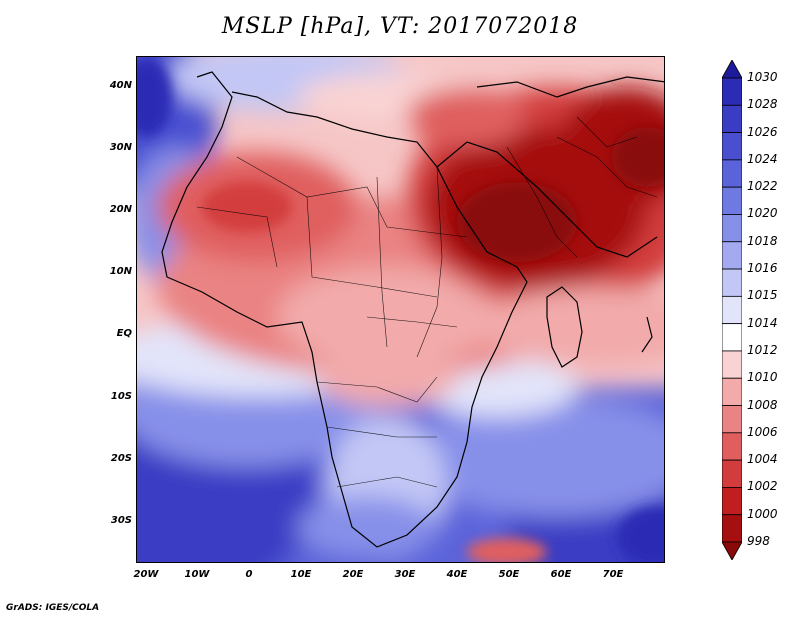  What do you see at coordinates (762, 322) in the screenshot?
I see `colorbar-label: 1014` at bounding box center [762, 322].